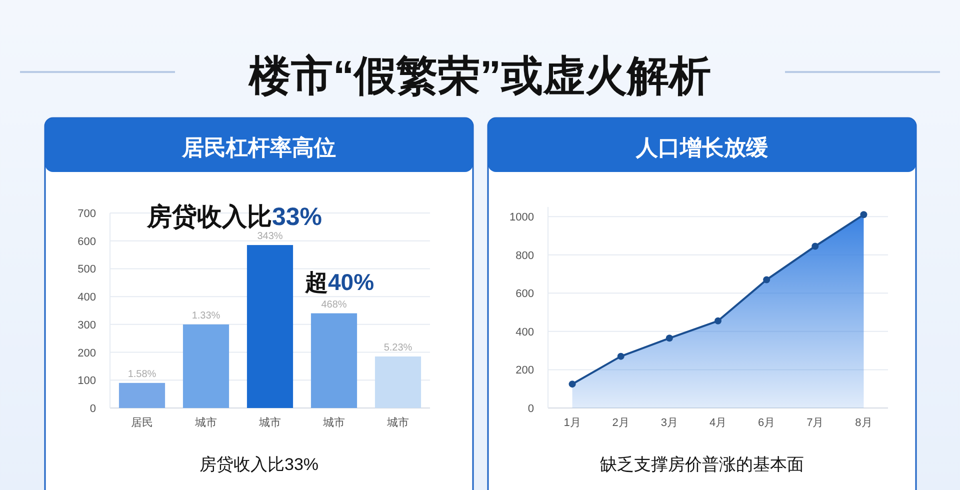 Image resolution: width=960 pixels, height=490 pixels. Describe the element at coordinates (259, 464) in the screenshot. I see `text: 房贷收入比33%` at that location.